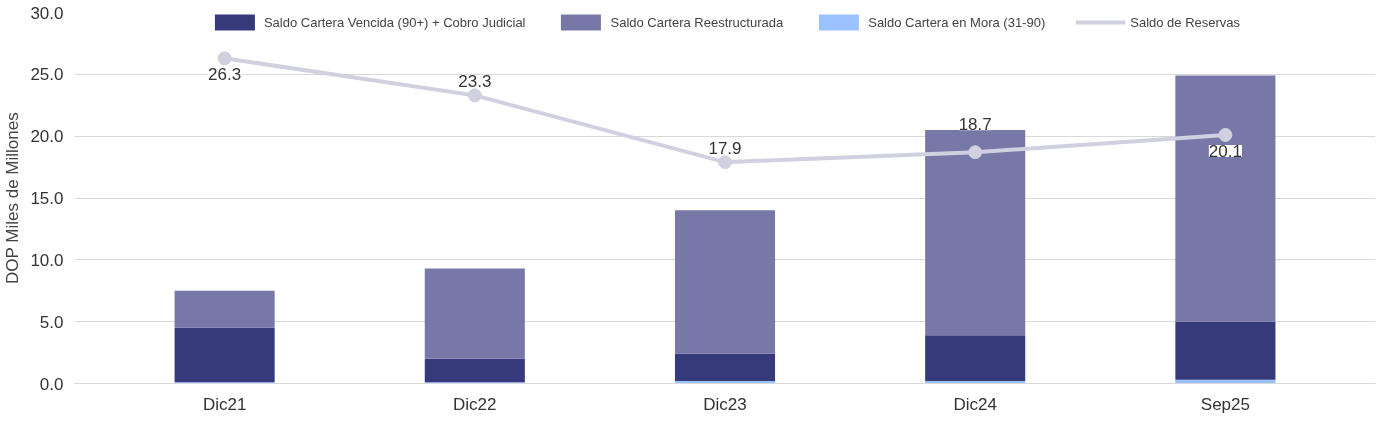  Describe the element at coordinates (957, 22) in the screenshot. I see `legend-label: Saldo Cartera en Mora (31-90)` at that location.